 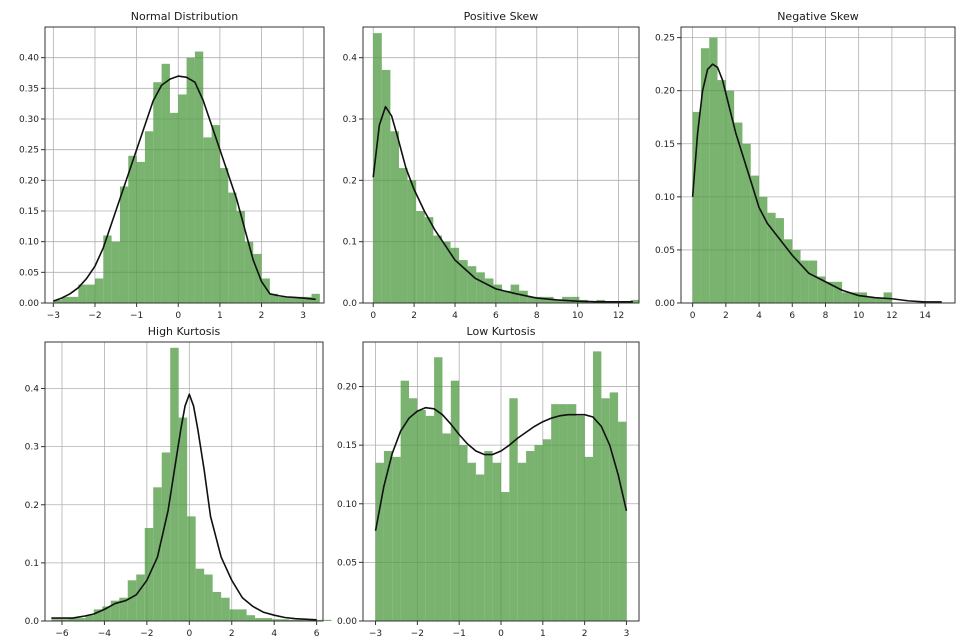 What do you see at coordinates (303, 316) in the screenshot?
I see `x-tick-label: 3` at bounding box center [303, 316].